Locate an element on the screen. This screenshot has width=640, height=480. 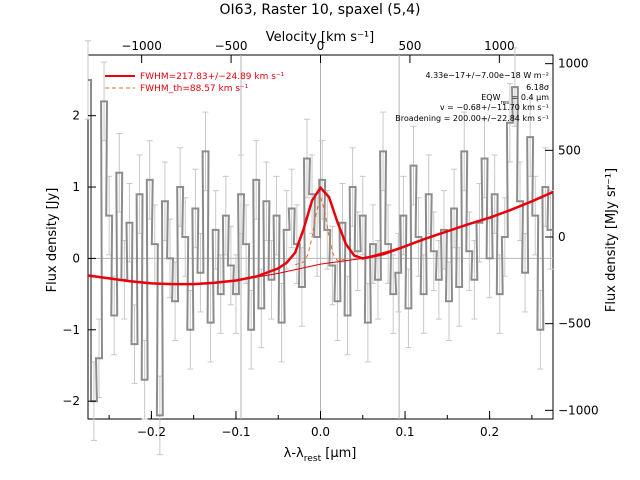
annotation-line-flux: 4.33e−17+/−7.00e−18 W m⁻² is located at coordinates (487, 75).